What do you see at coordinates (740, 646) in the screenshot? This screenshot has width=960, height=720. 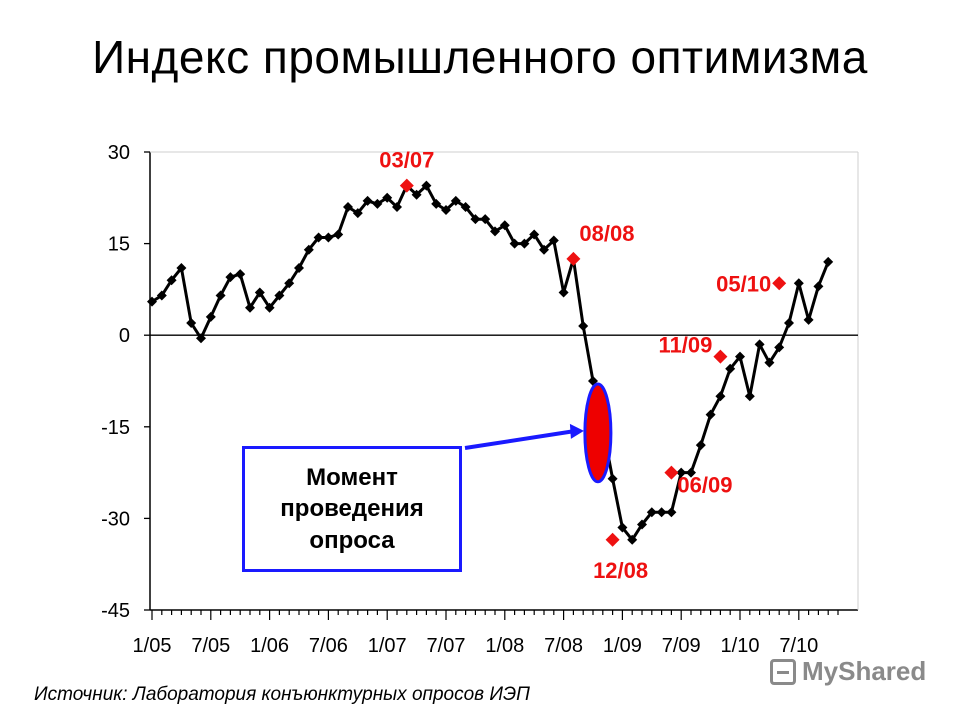 I see `x-tick-label: 1/10` at bounding box center [740, 646].